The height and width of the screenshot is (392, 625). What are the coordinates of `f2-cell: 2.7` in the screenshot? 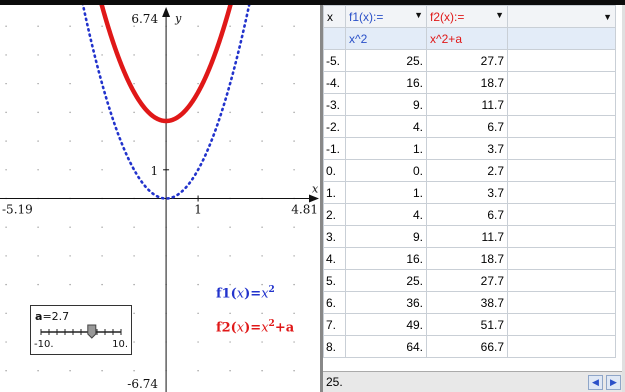 It's located at (467, 170).